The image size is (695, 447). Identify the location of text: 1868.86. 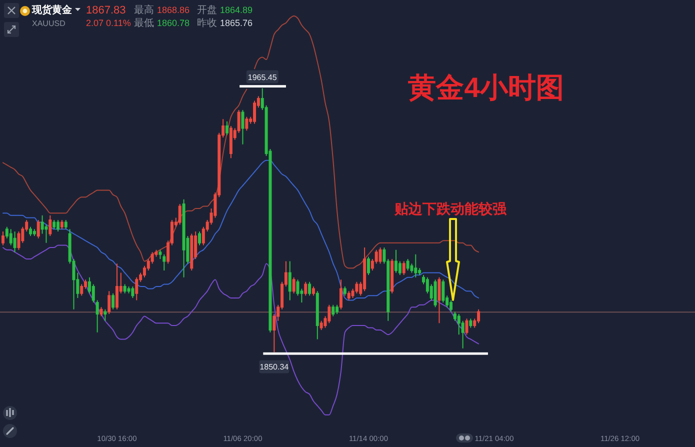
(173, 10).